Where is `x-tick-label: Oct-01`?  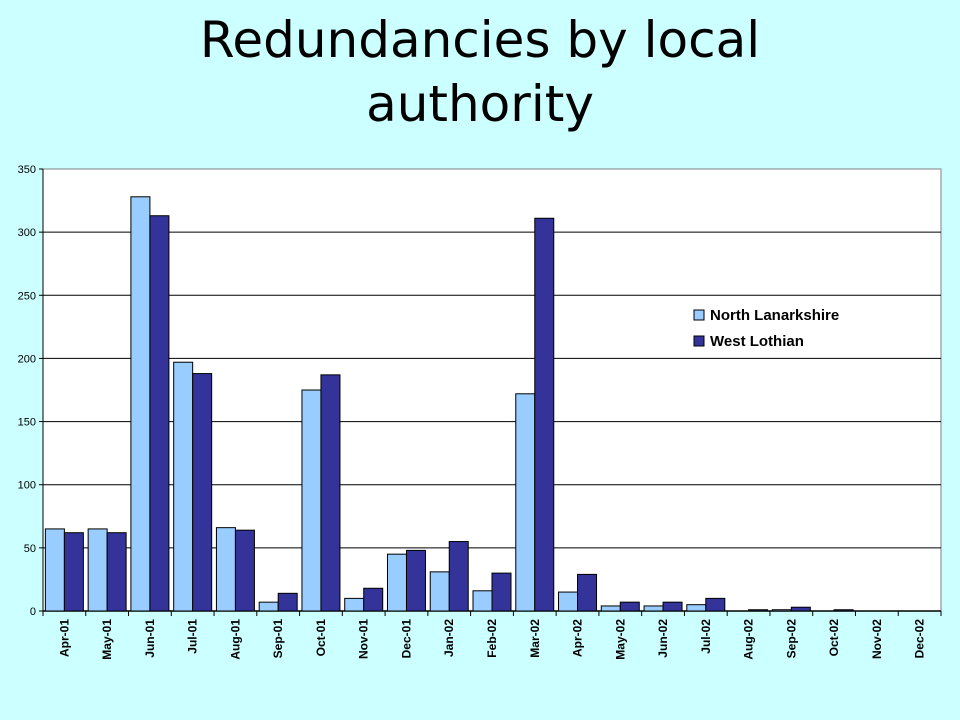 x-tick-label: Oct-01 is located at coordinates (321, 638).